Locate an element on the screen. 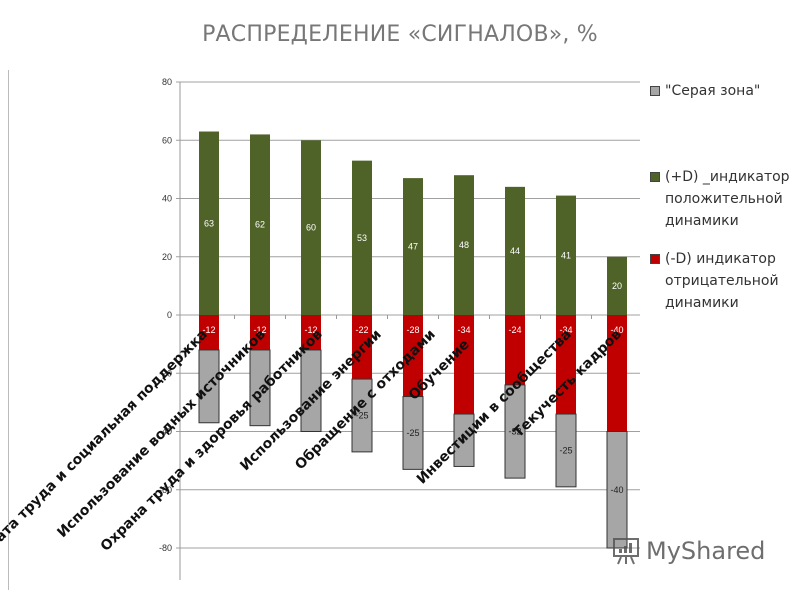  bar-value-label: 53 is located at coordinates (362, 238).